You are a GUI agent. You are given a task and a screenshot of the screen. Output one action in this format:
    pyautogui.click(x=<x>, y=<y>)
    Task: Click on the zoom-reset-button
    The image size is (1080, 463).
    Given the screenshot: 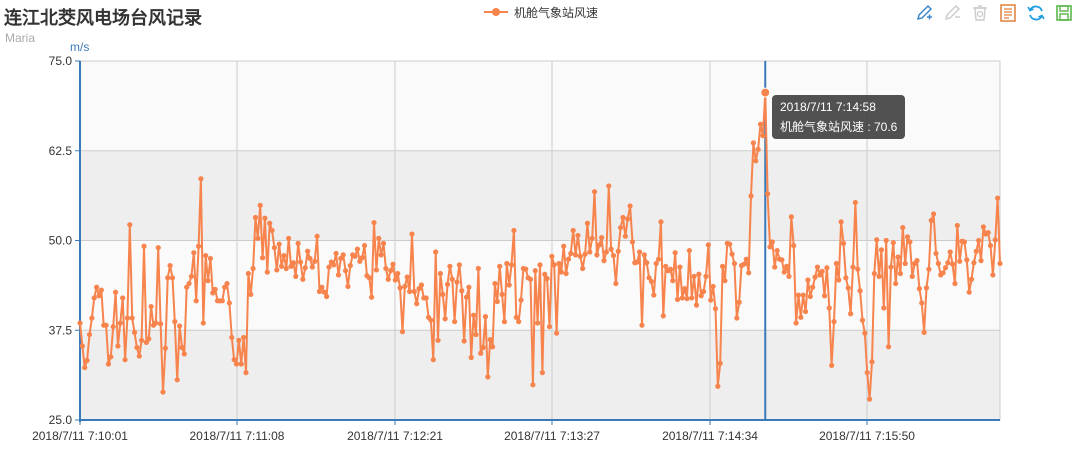 What is the action you would take?
    pyautogui.click(x=952, y=13)
    